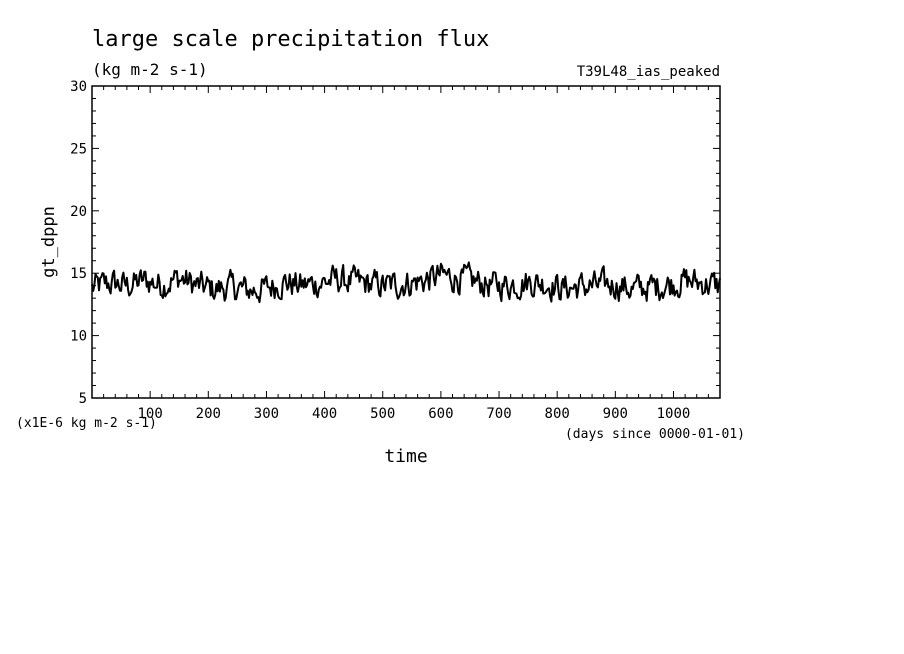  I want to click on x-axis-label: time, so click(405, 456).